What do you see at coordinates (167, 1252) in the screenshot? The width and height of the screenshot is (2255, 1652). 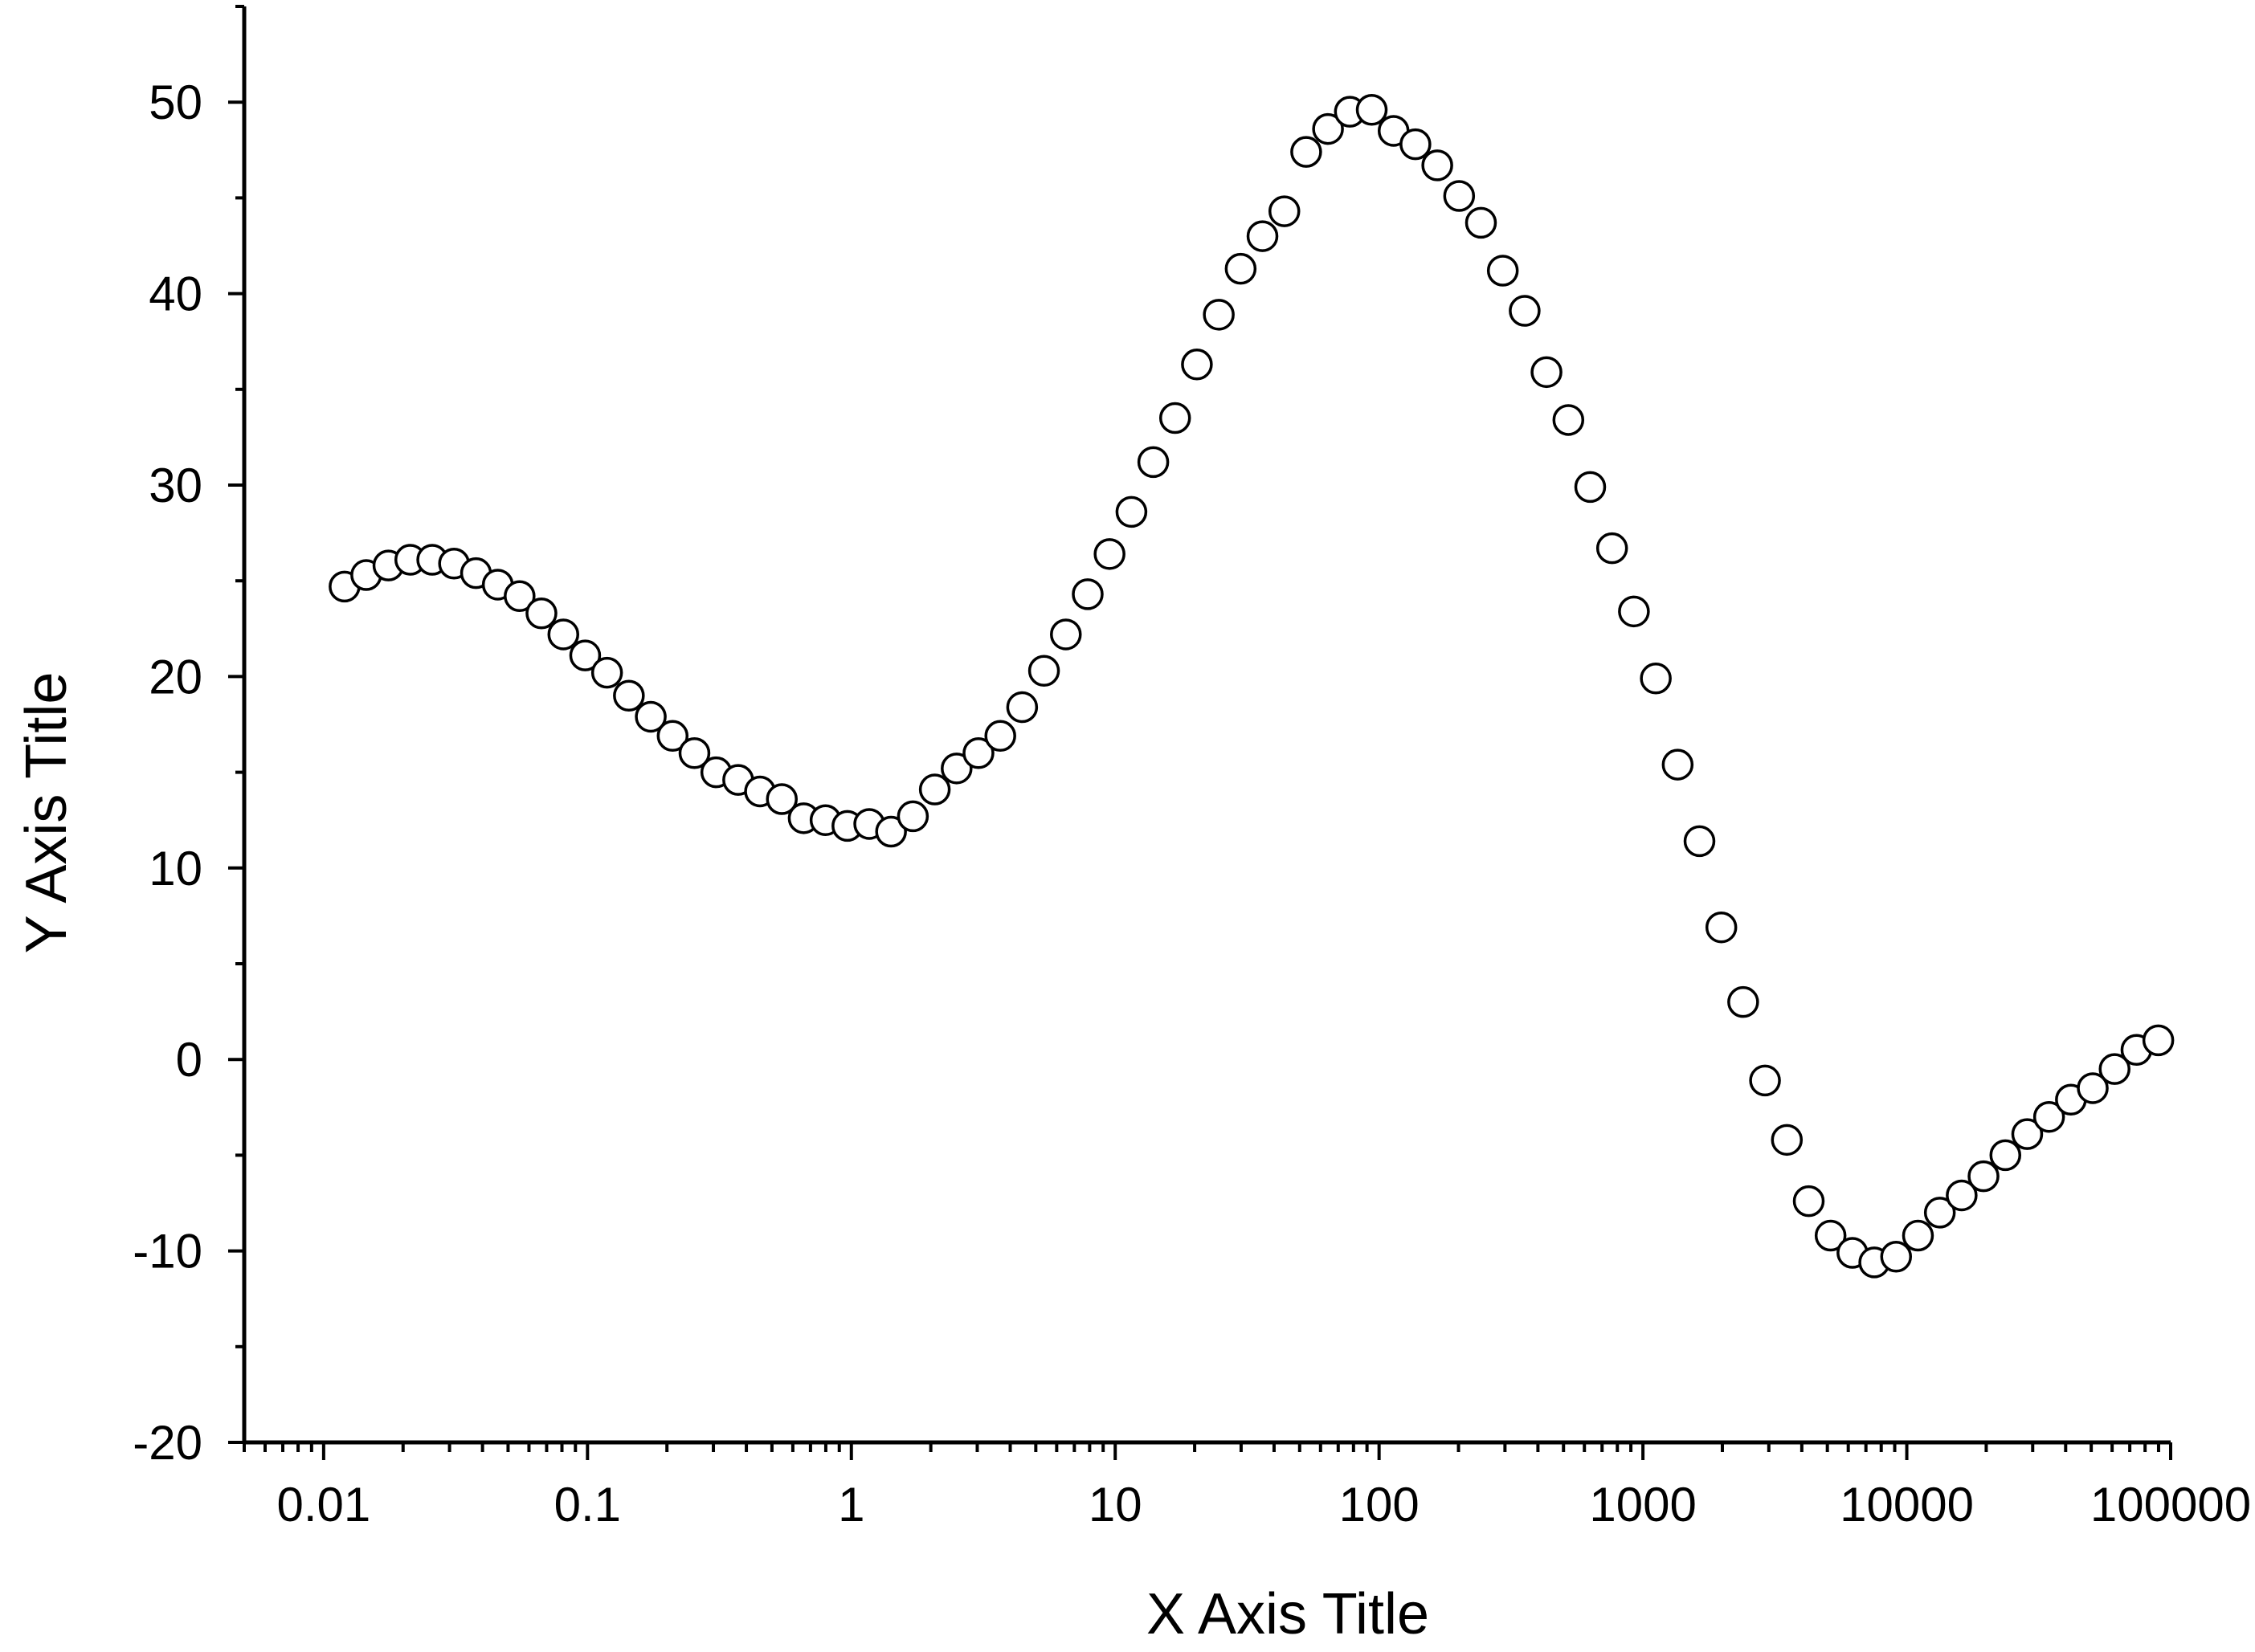 I see `y-tick-label: -10` at bounding box center [167, 1252].